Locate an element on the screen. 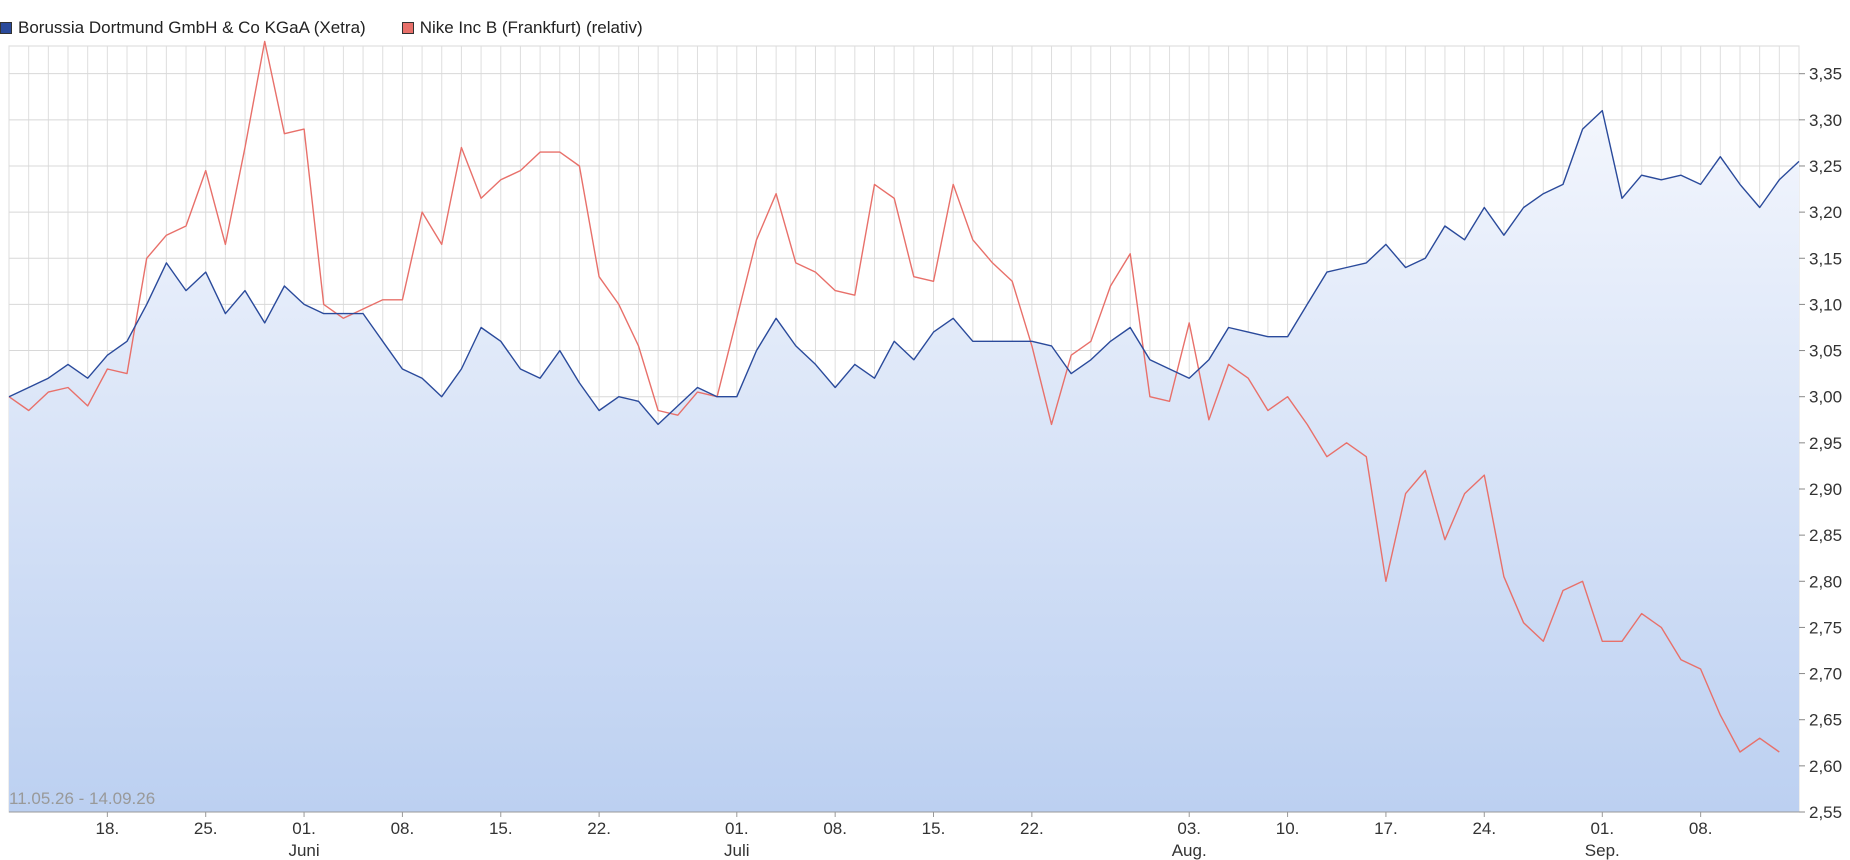 The height and width of the screenshot is (860, 1850). y-tick-label: 3,15 is located at coordinates (1825, 258).